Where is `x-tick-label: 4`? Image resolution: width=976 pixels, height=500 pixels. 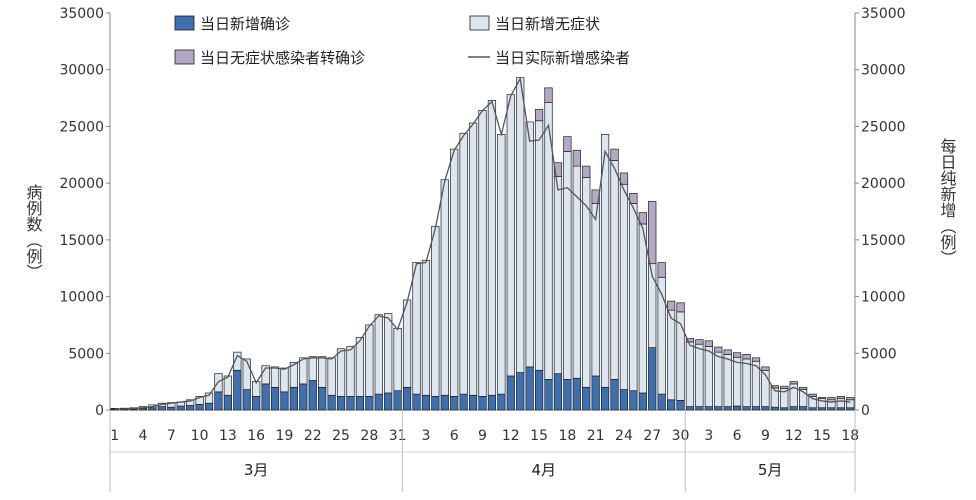 x-tick-label: 4 is located at coordinates (143, 436).